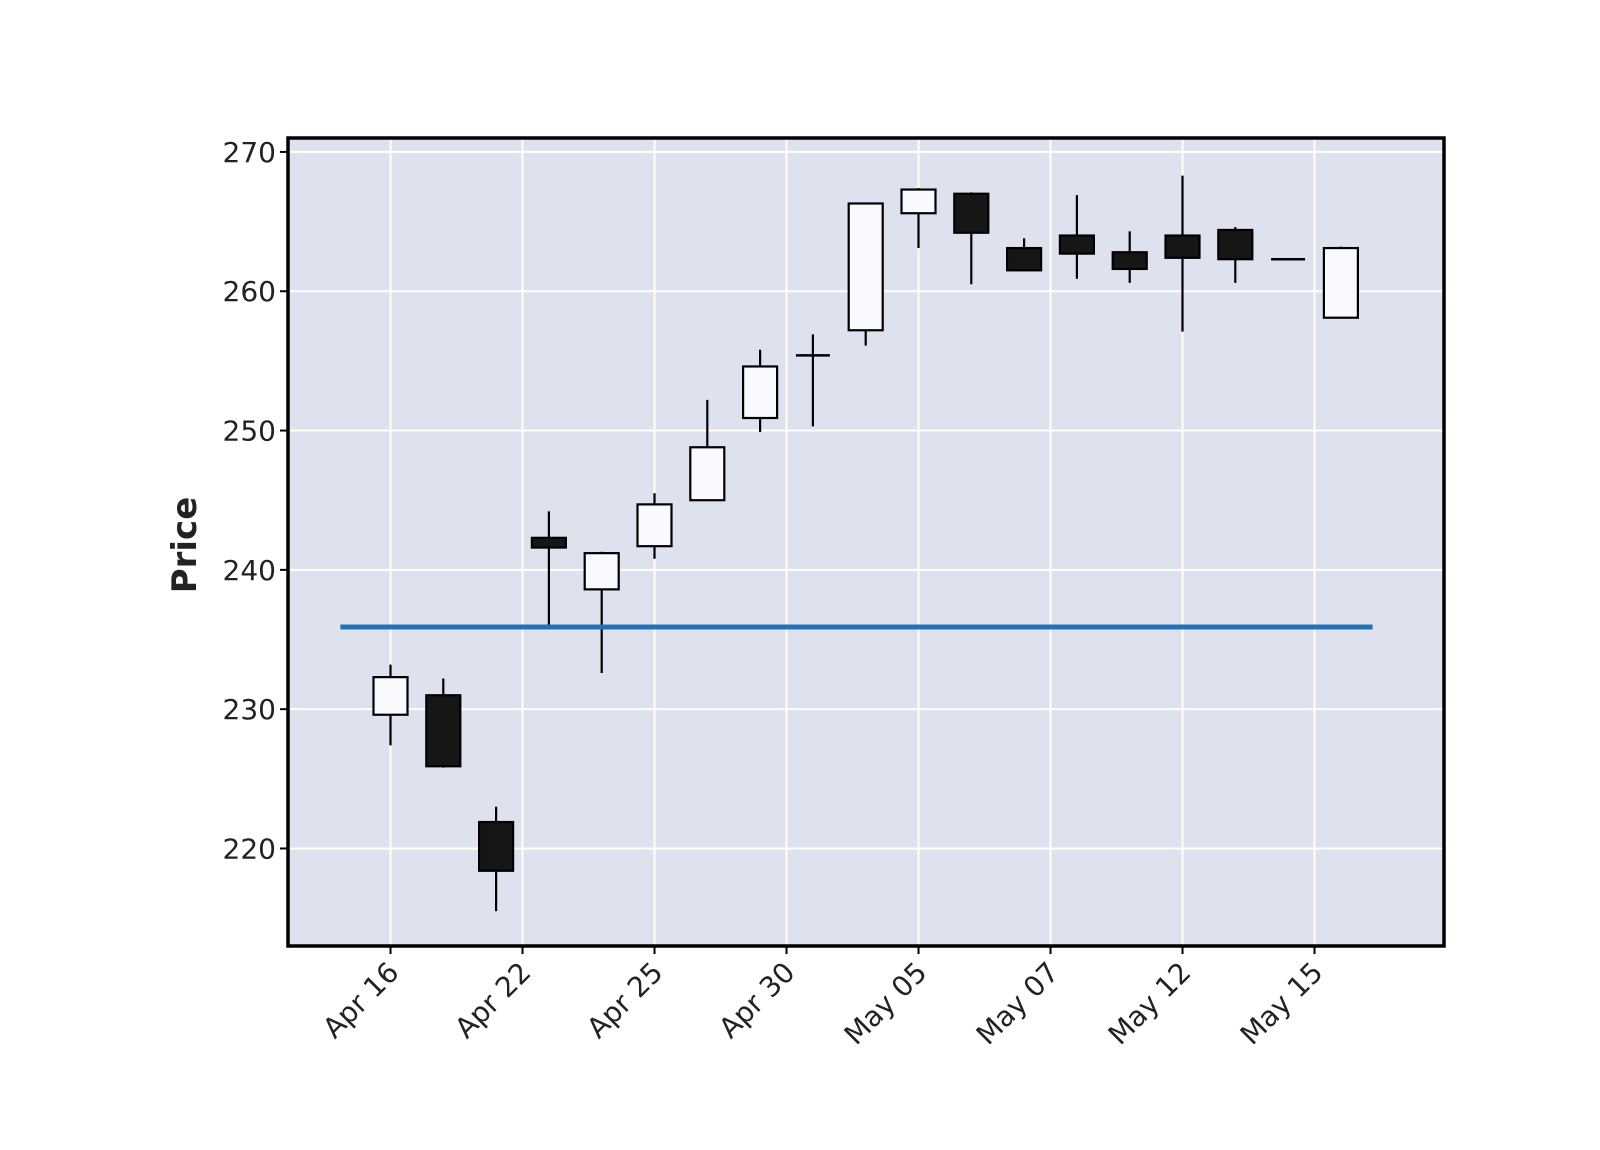  I want to click on y-axis-label: Price, so click(185, 545).